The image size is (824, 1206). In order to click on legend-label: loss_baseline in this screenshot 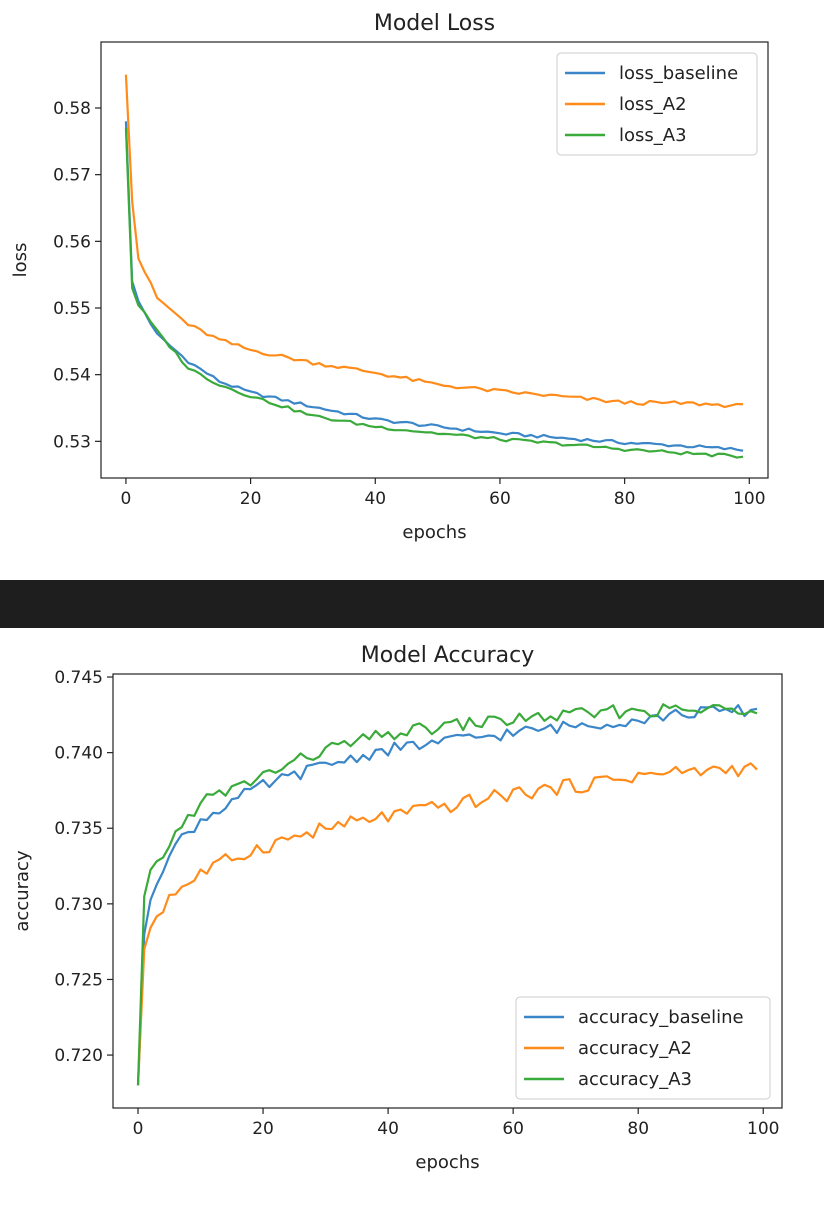, I will do `click(678, 73)`.